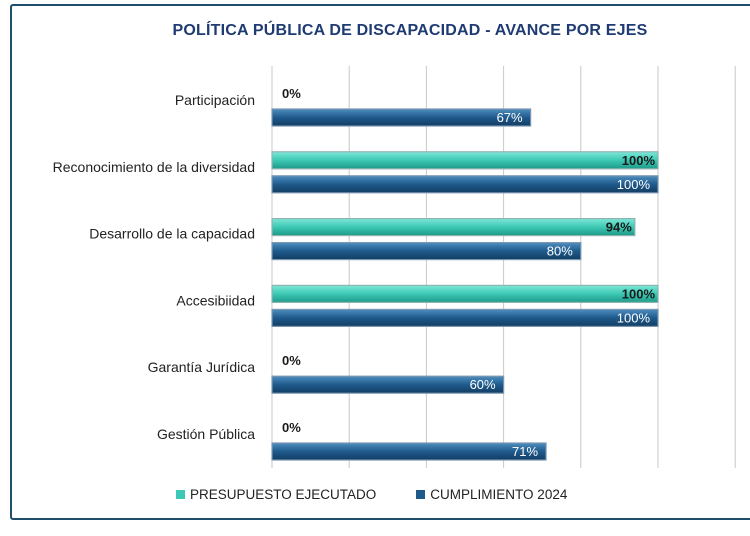 This screenshot has width=750, height=536. Describe the element at coordinates (215, 300) in the screenshot. I see `category-label: Accesibiidad` at that location.